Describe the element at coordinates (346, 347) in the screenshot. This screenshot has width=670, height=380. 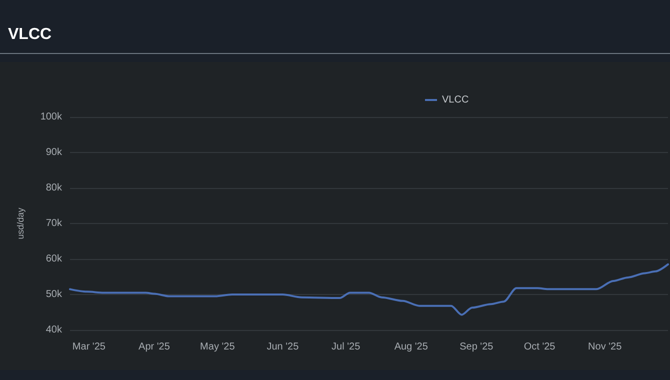
I see `x-tick-label: Jul '25` at that location.